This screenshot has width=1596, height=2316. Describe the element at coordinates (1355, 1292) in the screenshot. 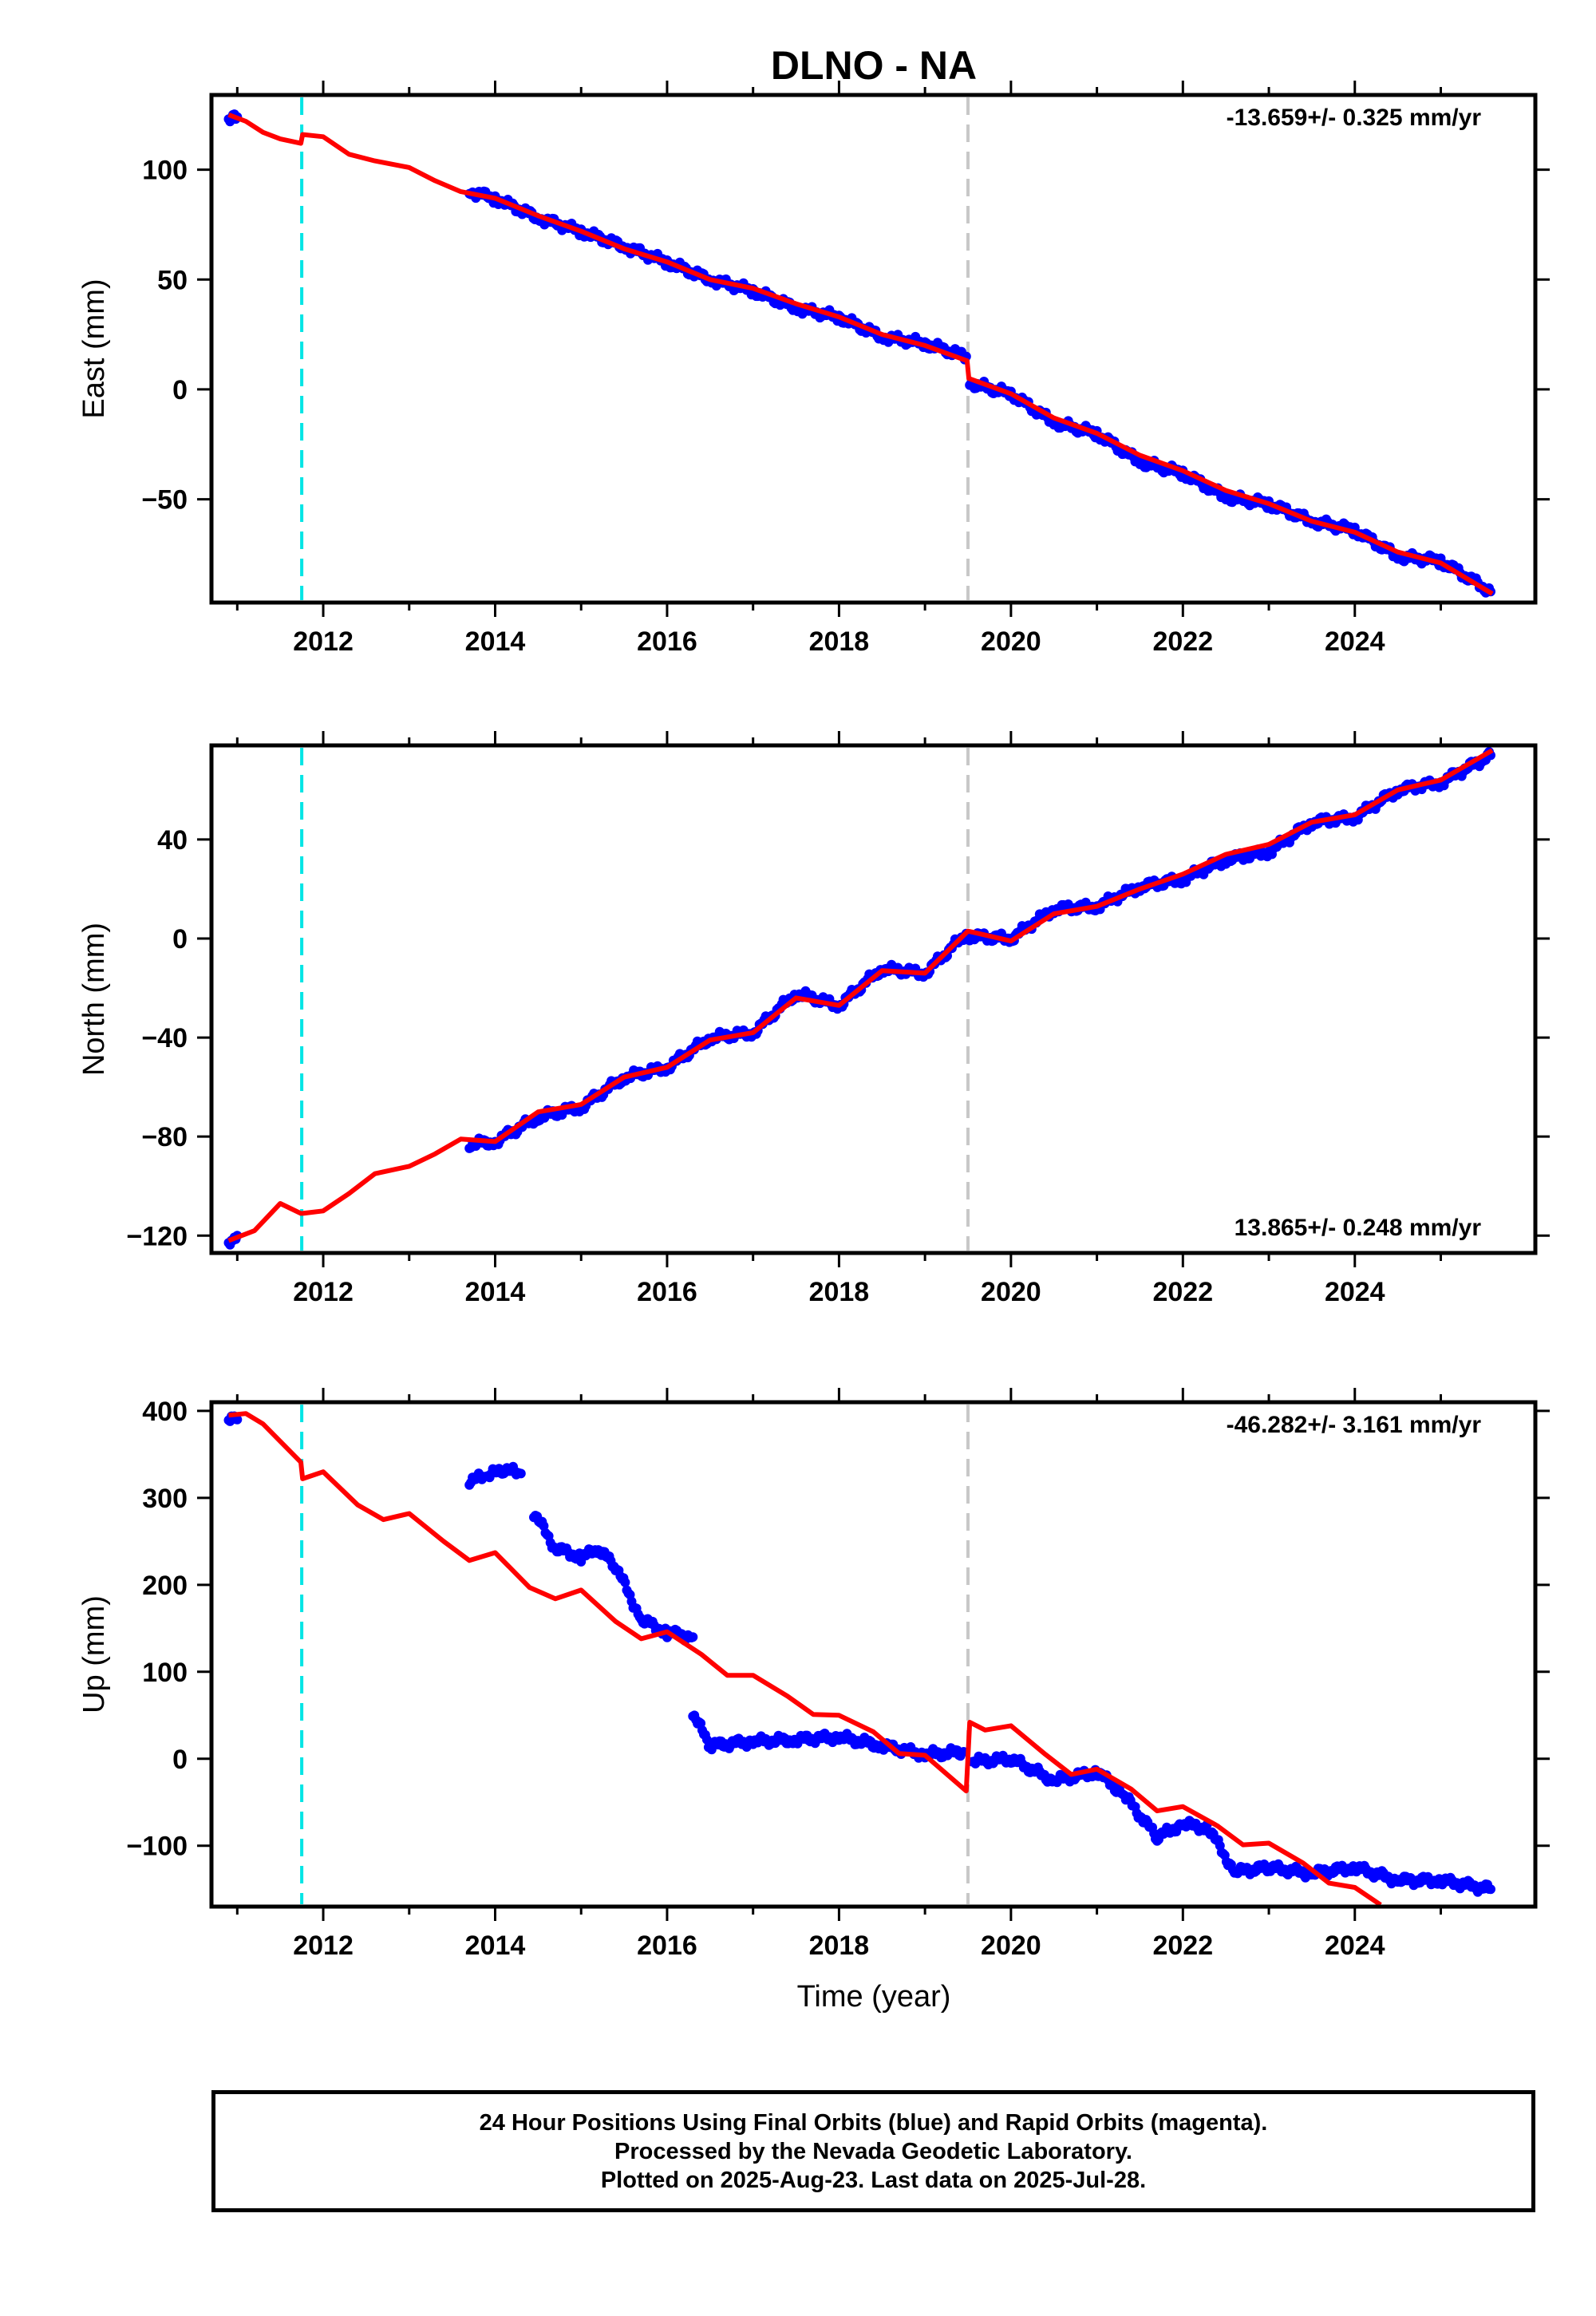

I see `north-xtick-label-2024: 2024` at that location.